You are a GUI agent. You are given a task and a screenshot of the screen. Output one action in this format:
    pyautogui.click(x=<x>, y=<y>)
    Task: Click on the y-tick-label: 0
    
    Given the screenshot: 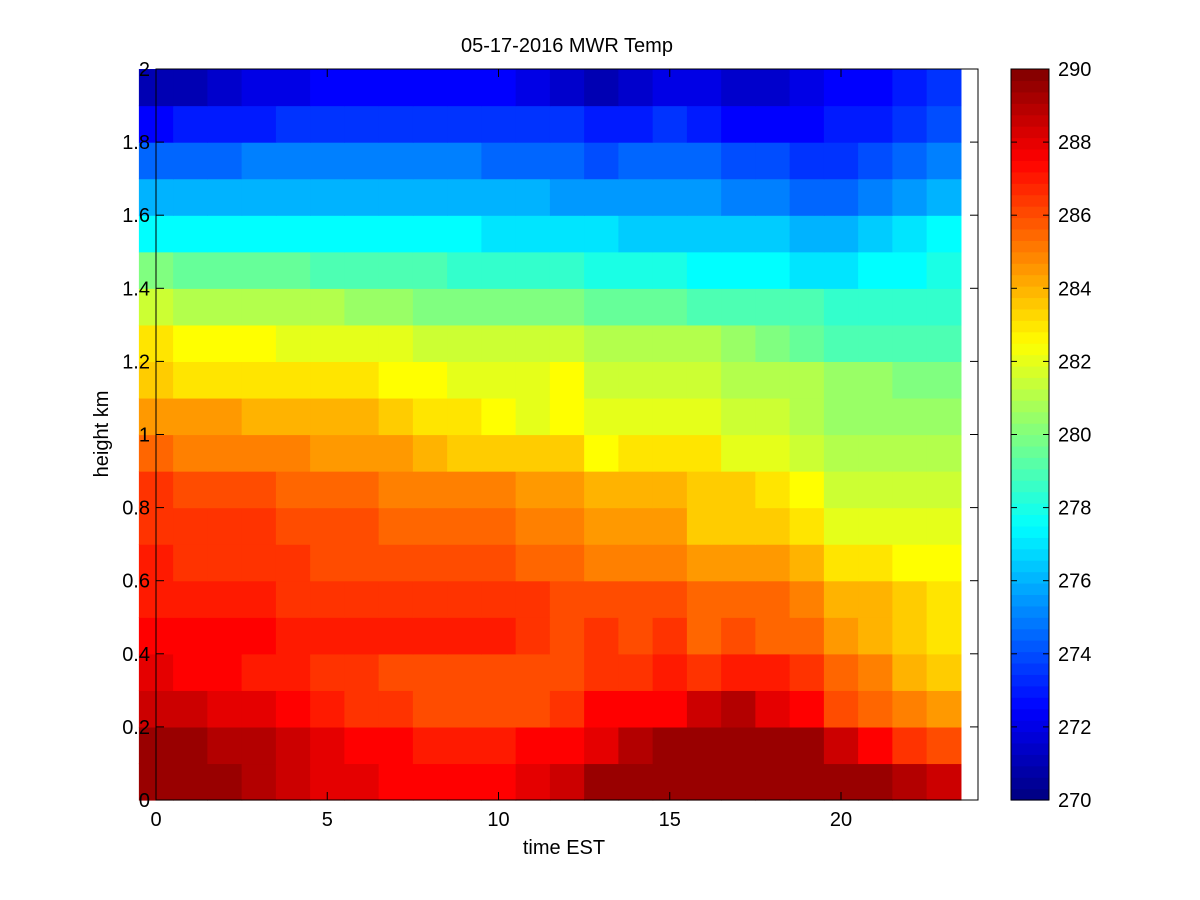 What is the action you would take?
    pyautogui.click(x=144, y=801)
    